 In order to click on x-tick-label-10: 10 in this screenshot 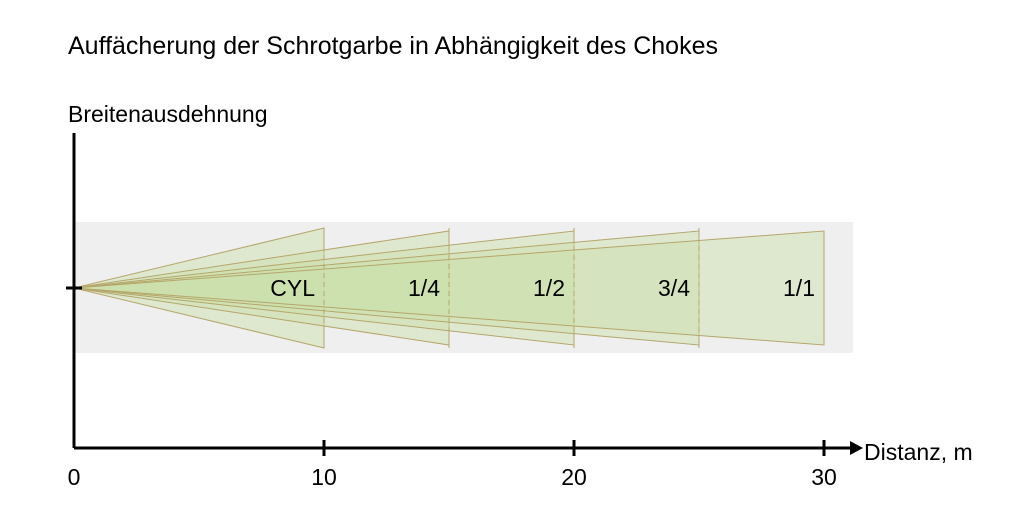, I will do `click(324, 477)`.